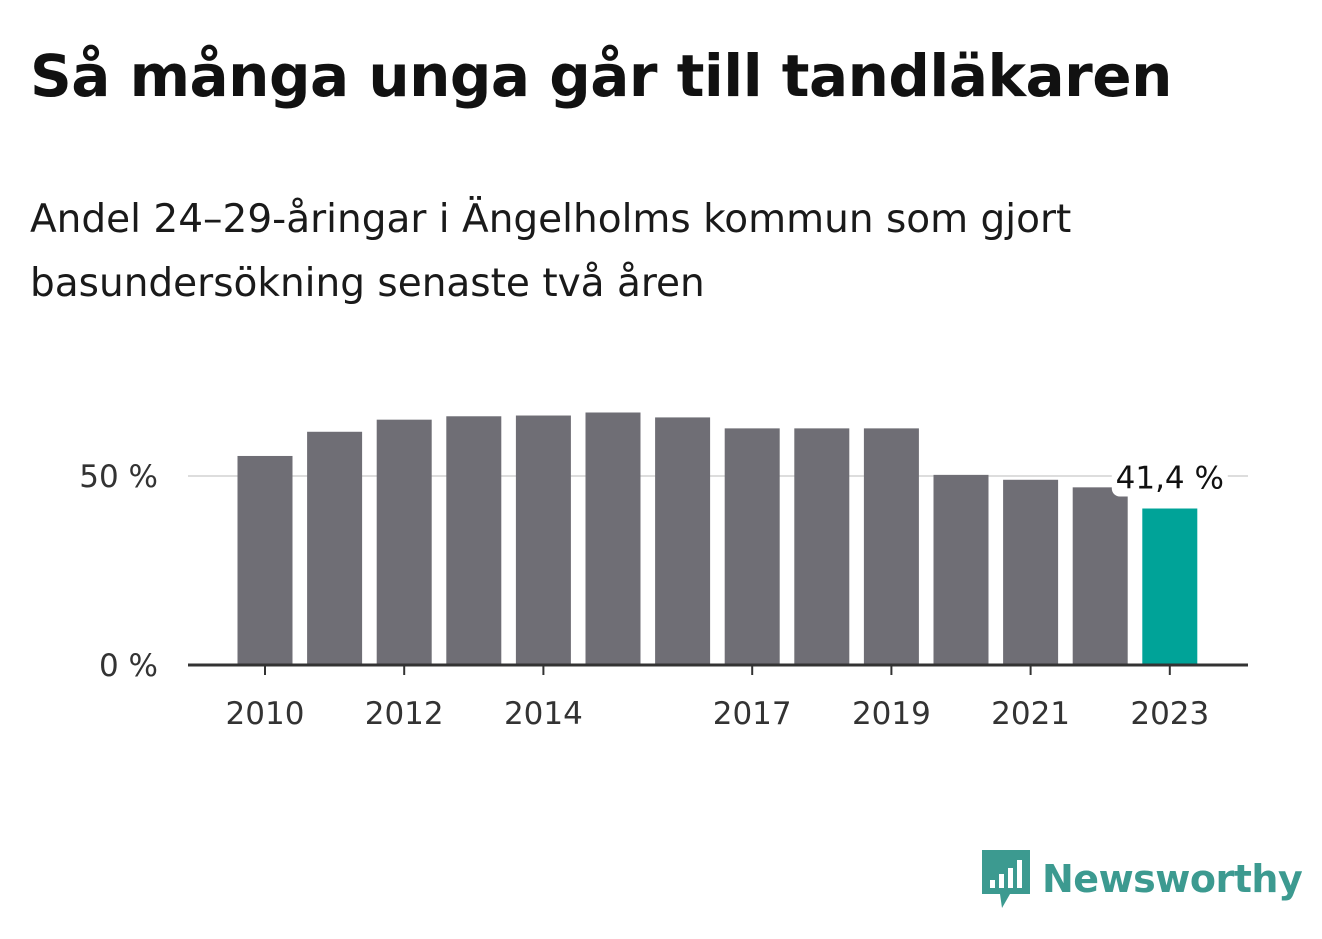 This screenshot has height=939, width=1322. Describe the element at coordinates (891, 546) in the screenshot. I see `bar-2019` at that location.